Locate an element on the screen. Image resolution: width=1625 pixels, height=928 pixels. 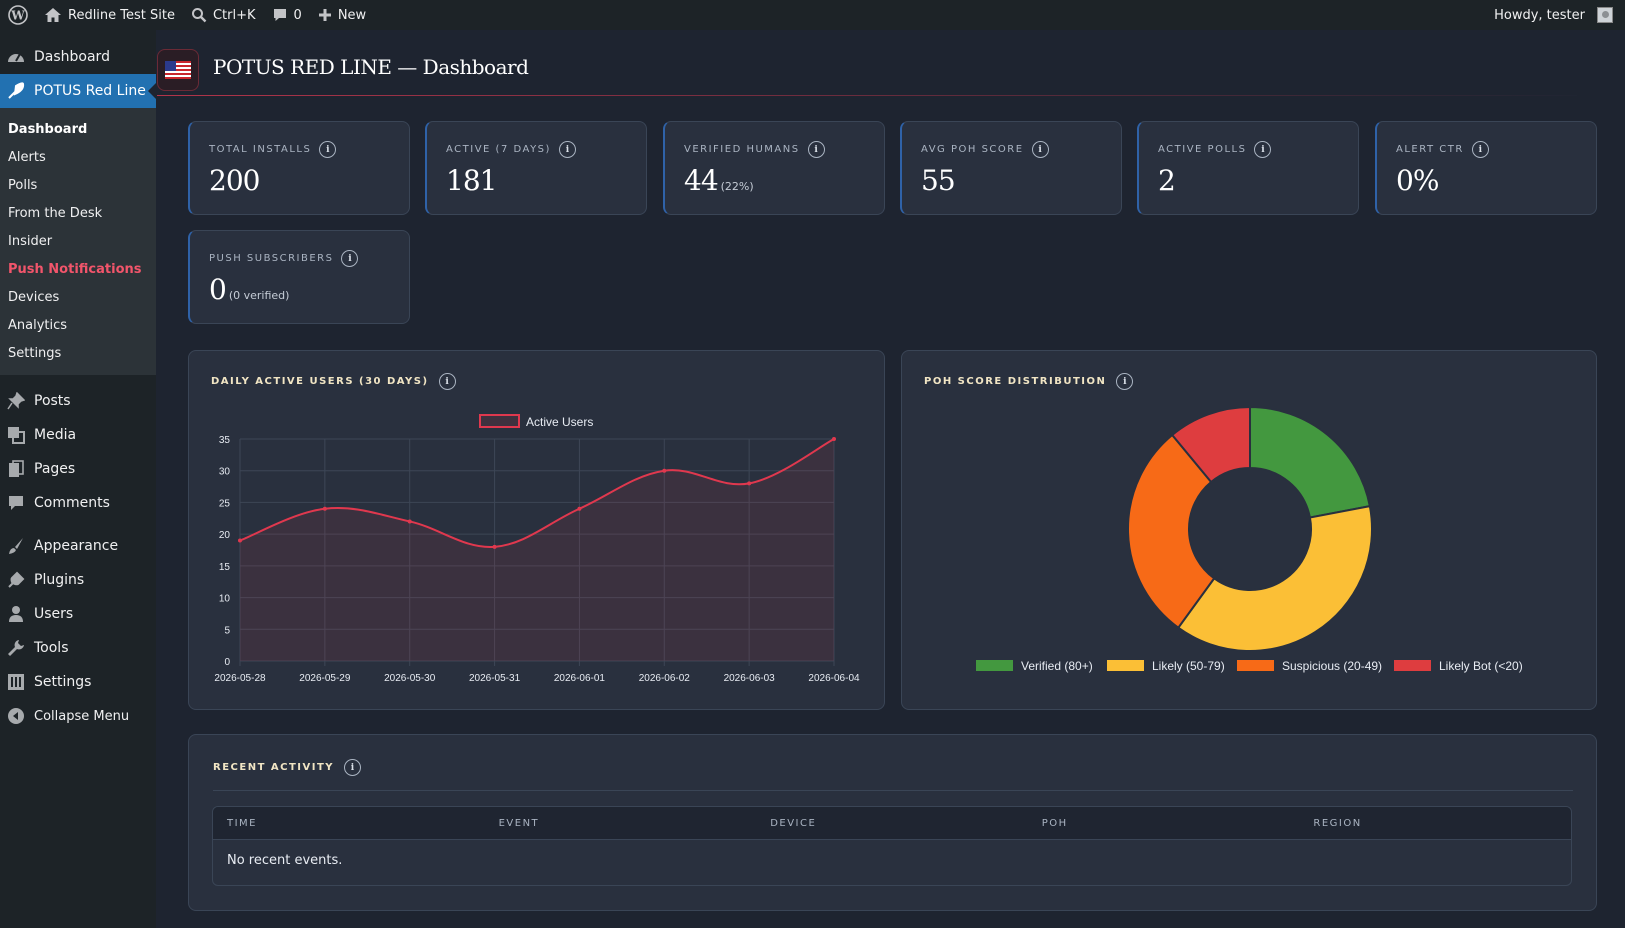
y-tick-label: 25 is located at coordinates (225, 503).